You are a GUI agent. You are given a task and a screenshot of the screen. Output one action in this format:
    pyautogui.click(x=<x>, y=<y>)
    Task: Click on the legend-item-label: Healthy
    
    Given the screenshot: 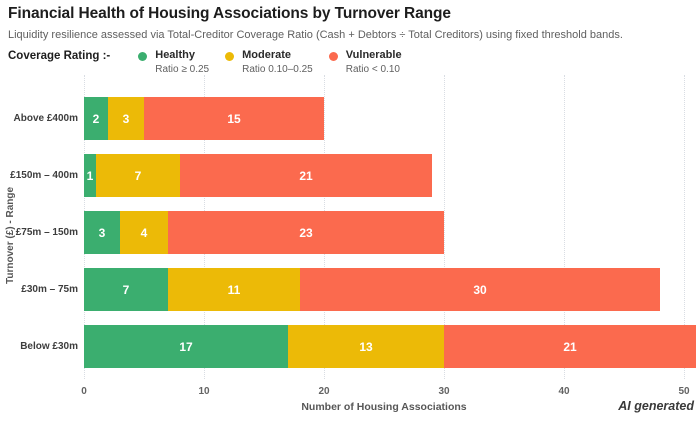 What is the action you would take?
    pyautogui.click(x=175, y=55)
    